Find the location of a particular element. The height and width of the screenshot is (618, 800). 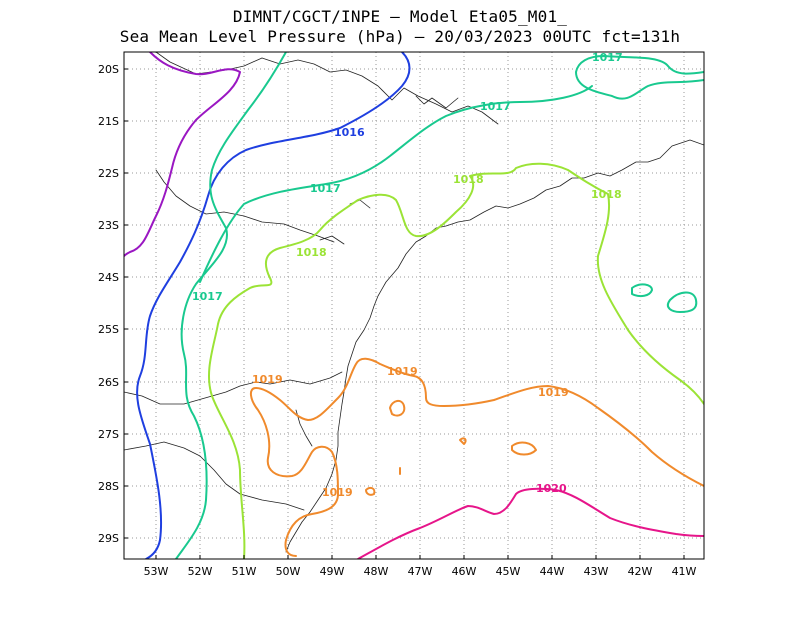

lat-label: 23S is located at coordinates (108, 225).